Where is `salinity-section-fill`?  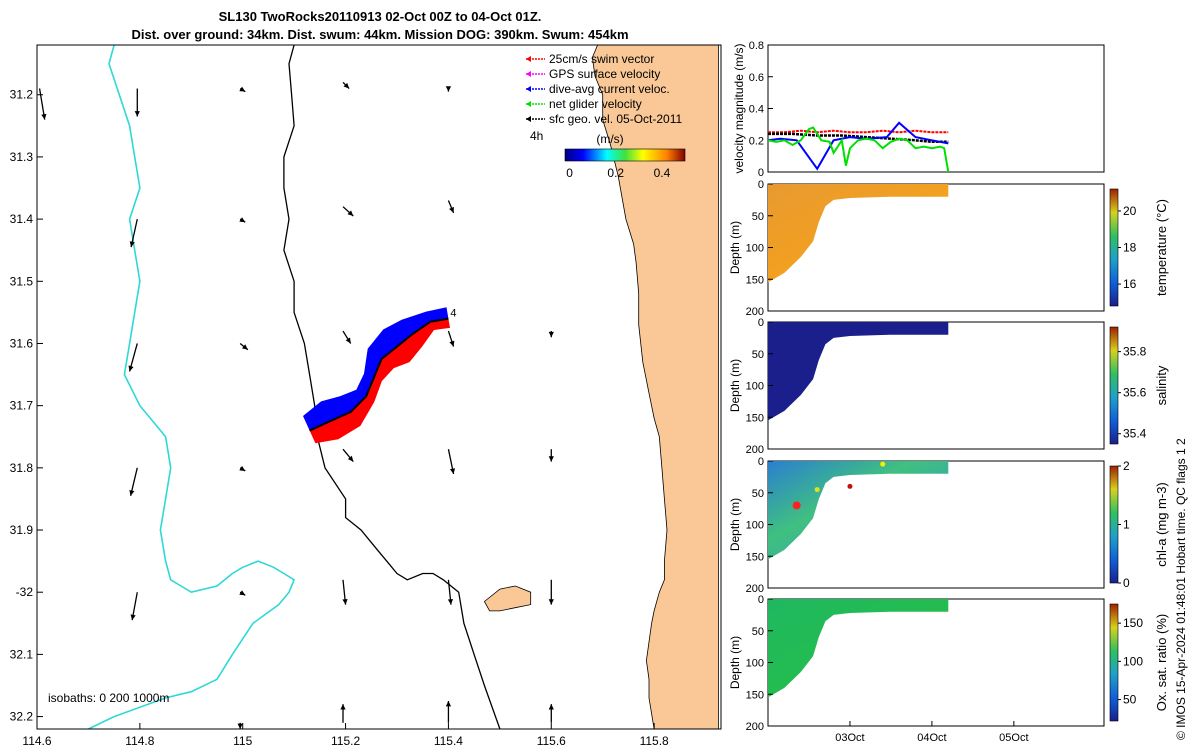 salinity-section-fill is located at coordinates (858, 371).